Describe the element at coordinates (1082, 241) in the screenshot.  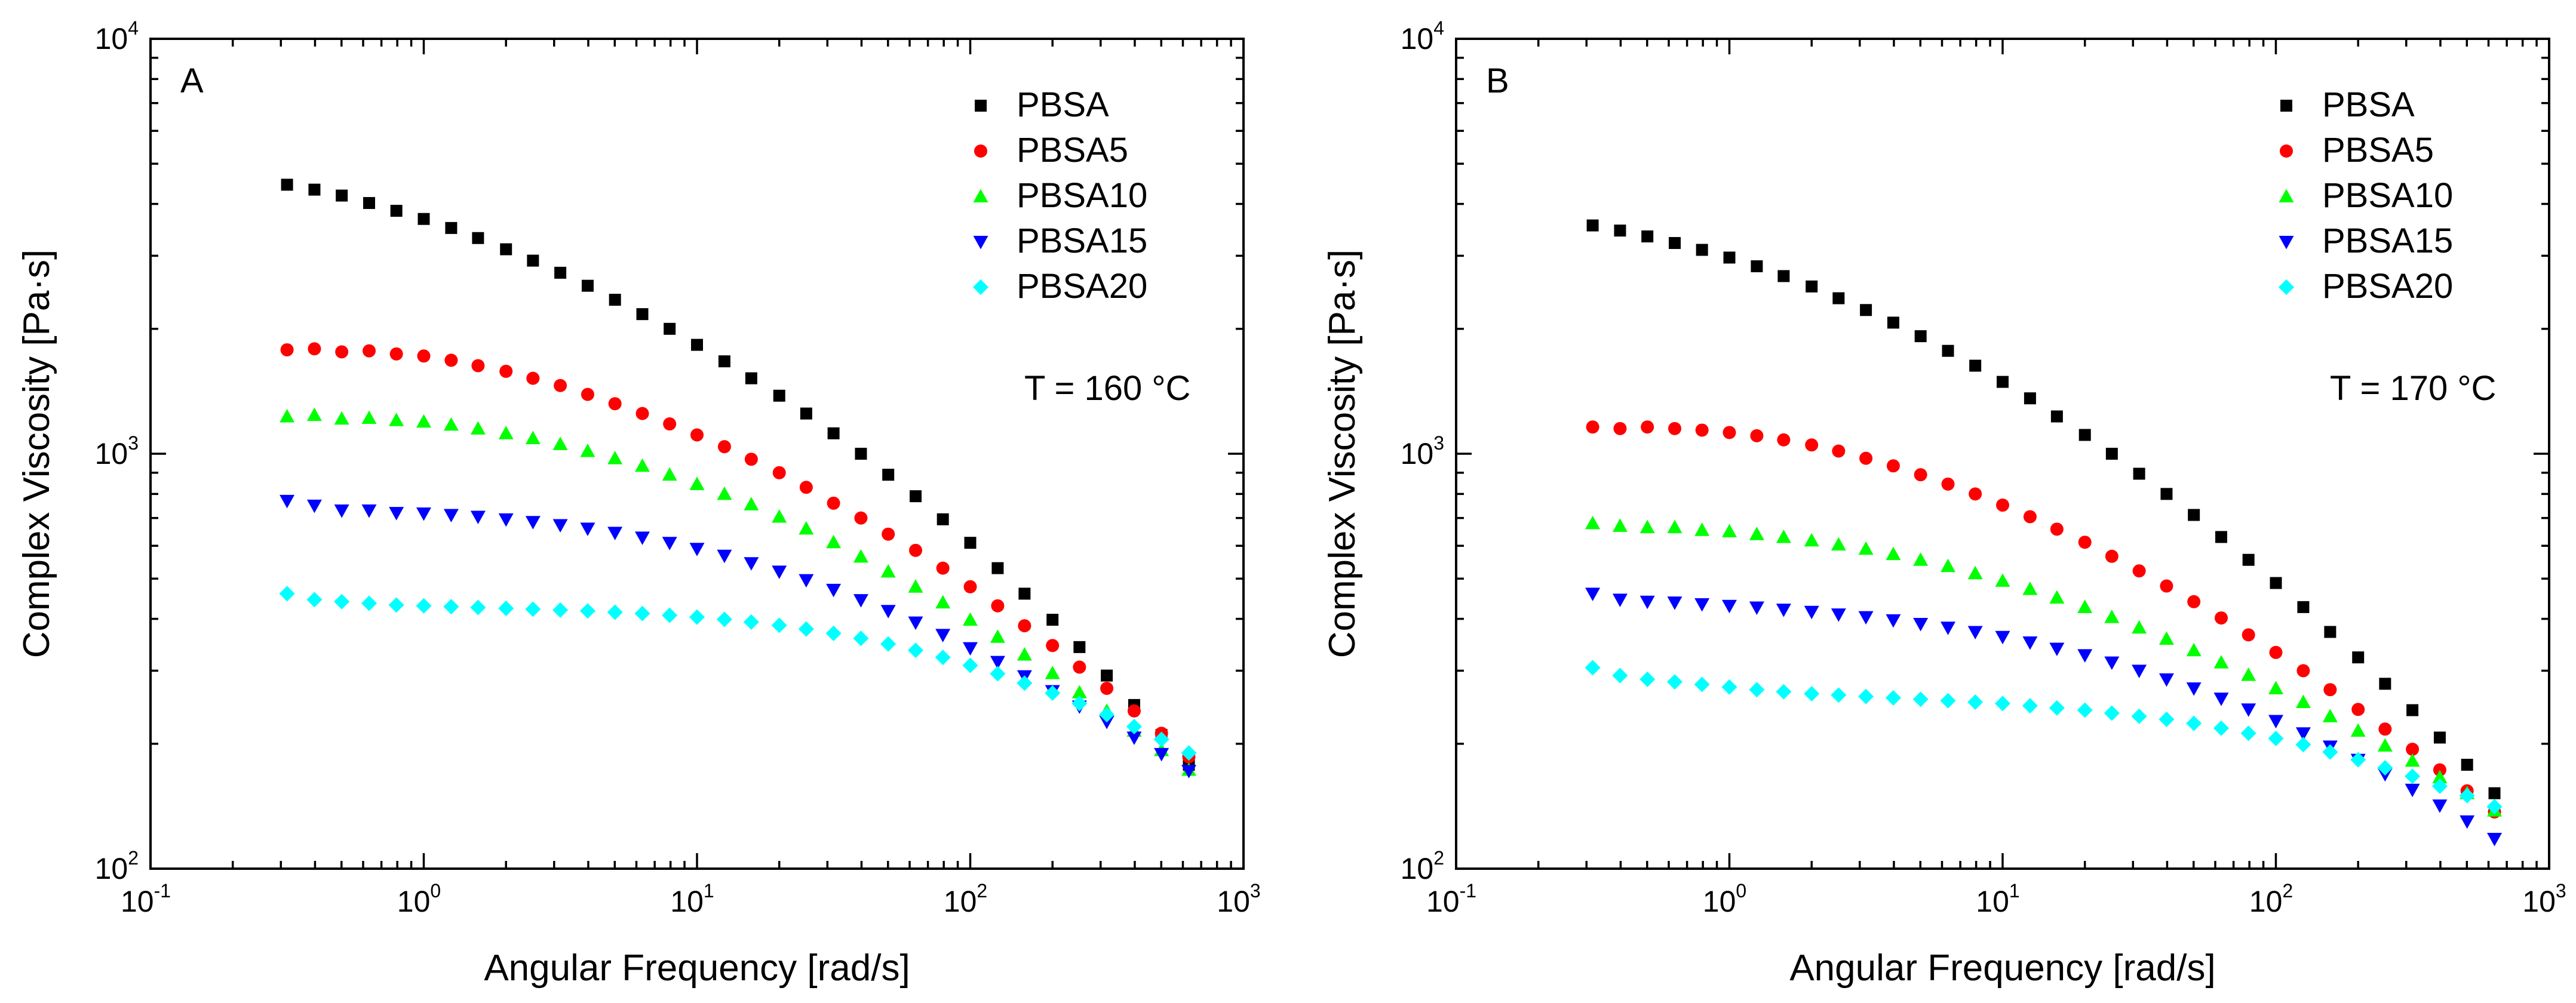
I see `legend-label: PBSA15` at that location.